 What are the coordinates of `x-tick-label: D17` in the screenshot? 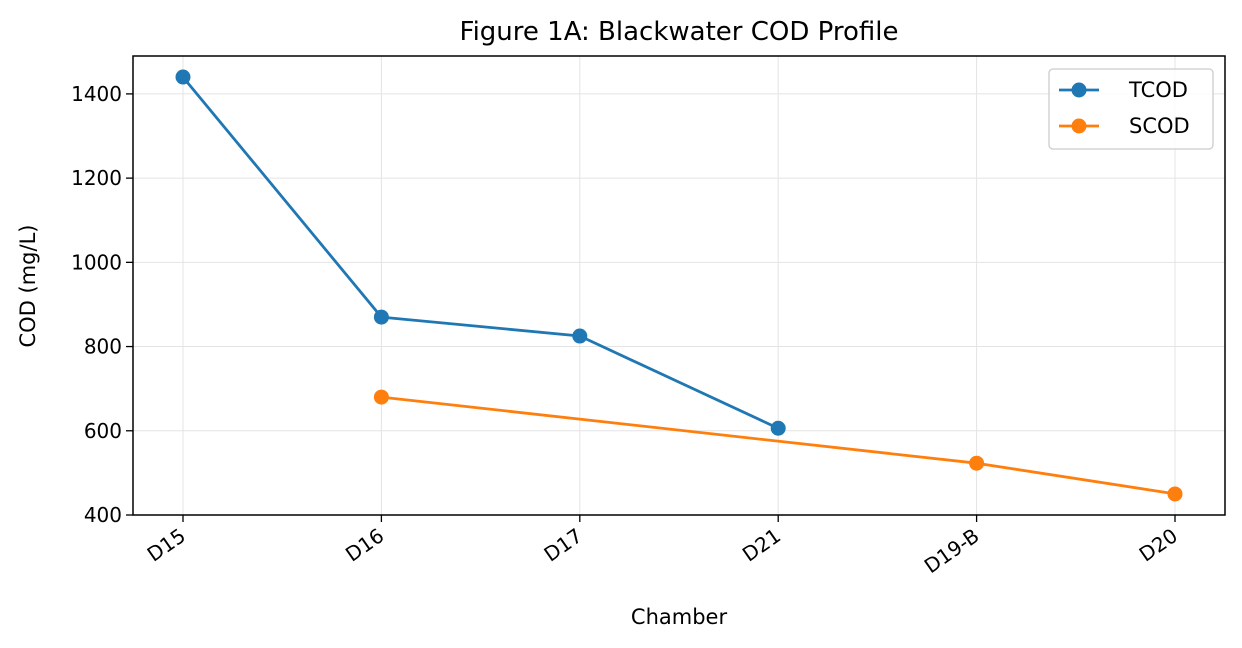 It's located at (562, 544).